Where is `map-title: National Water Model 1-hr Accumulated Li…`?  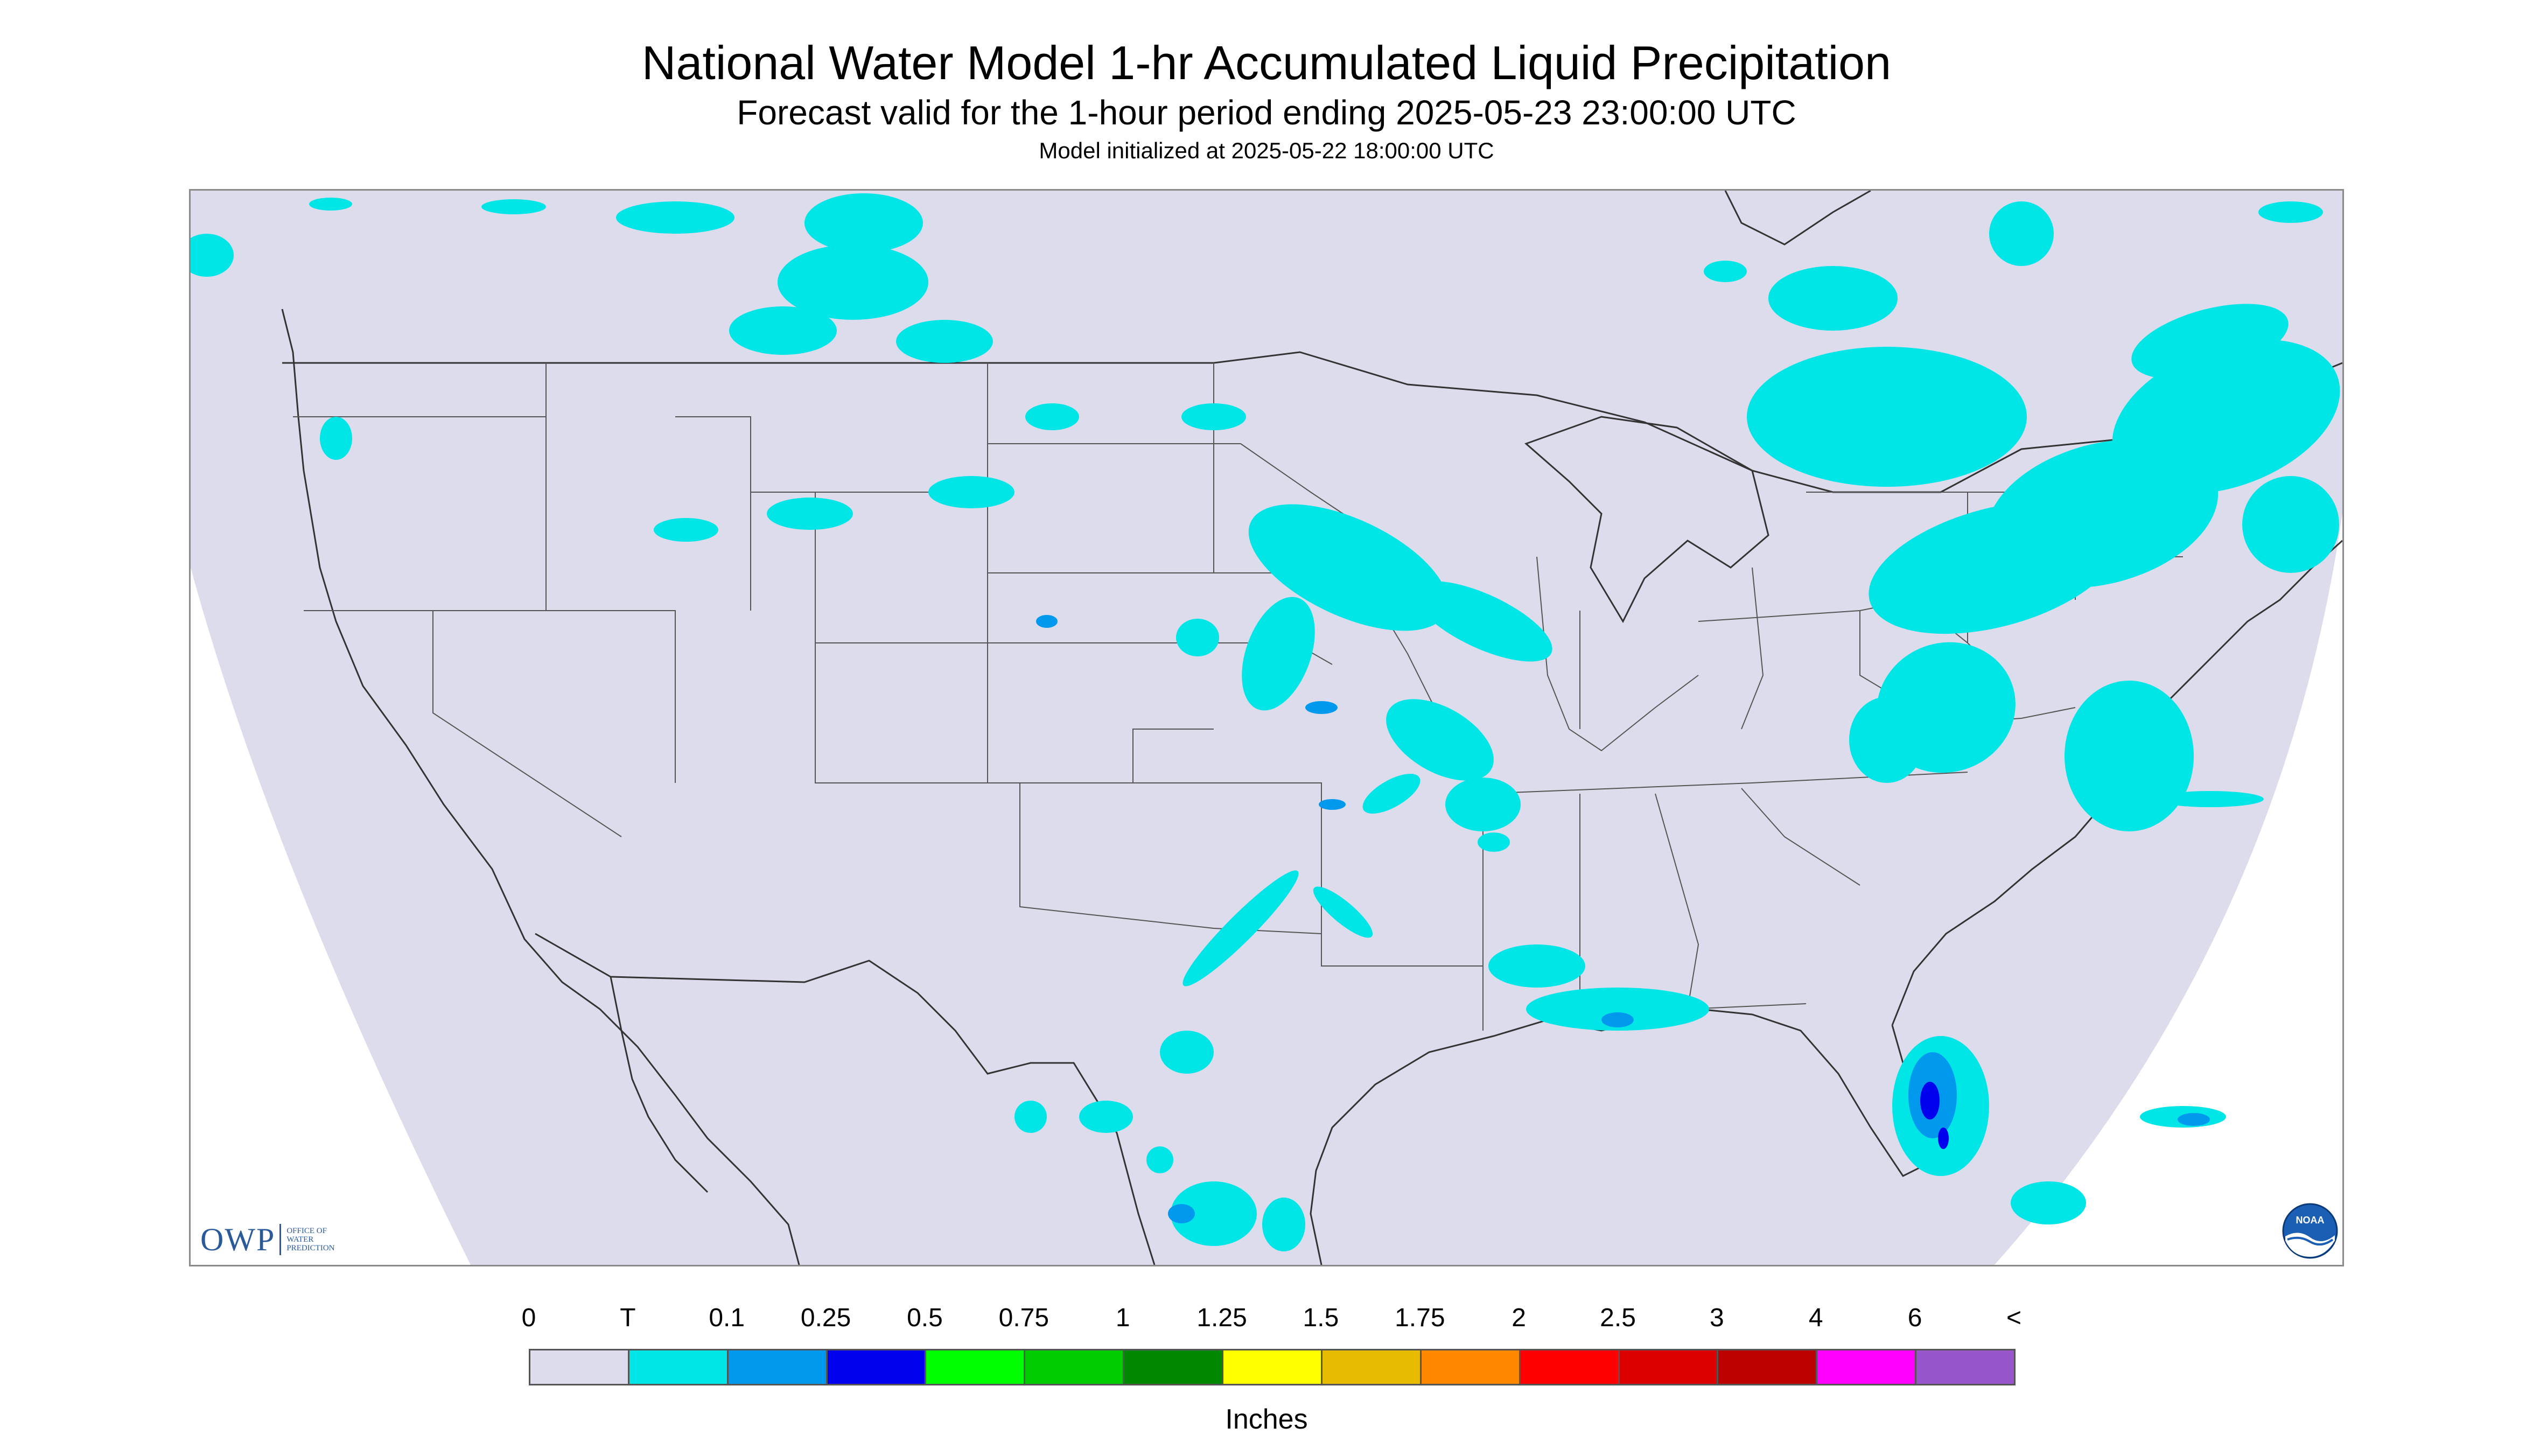 map-title: National Water Model 1-hr Accumulated Li… is located at coordinates (1266, 62).